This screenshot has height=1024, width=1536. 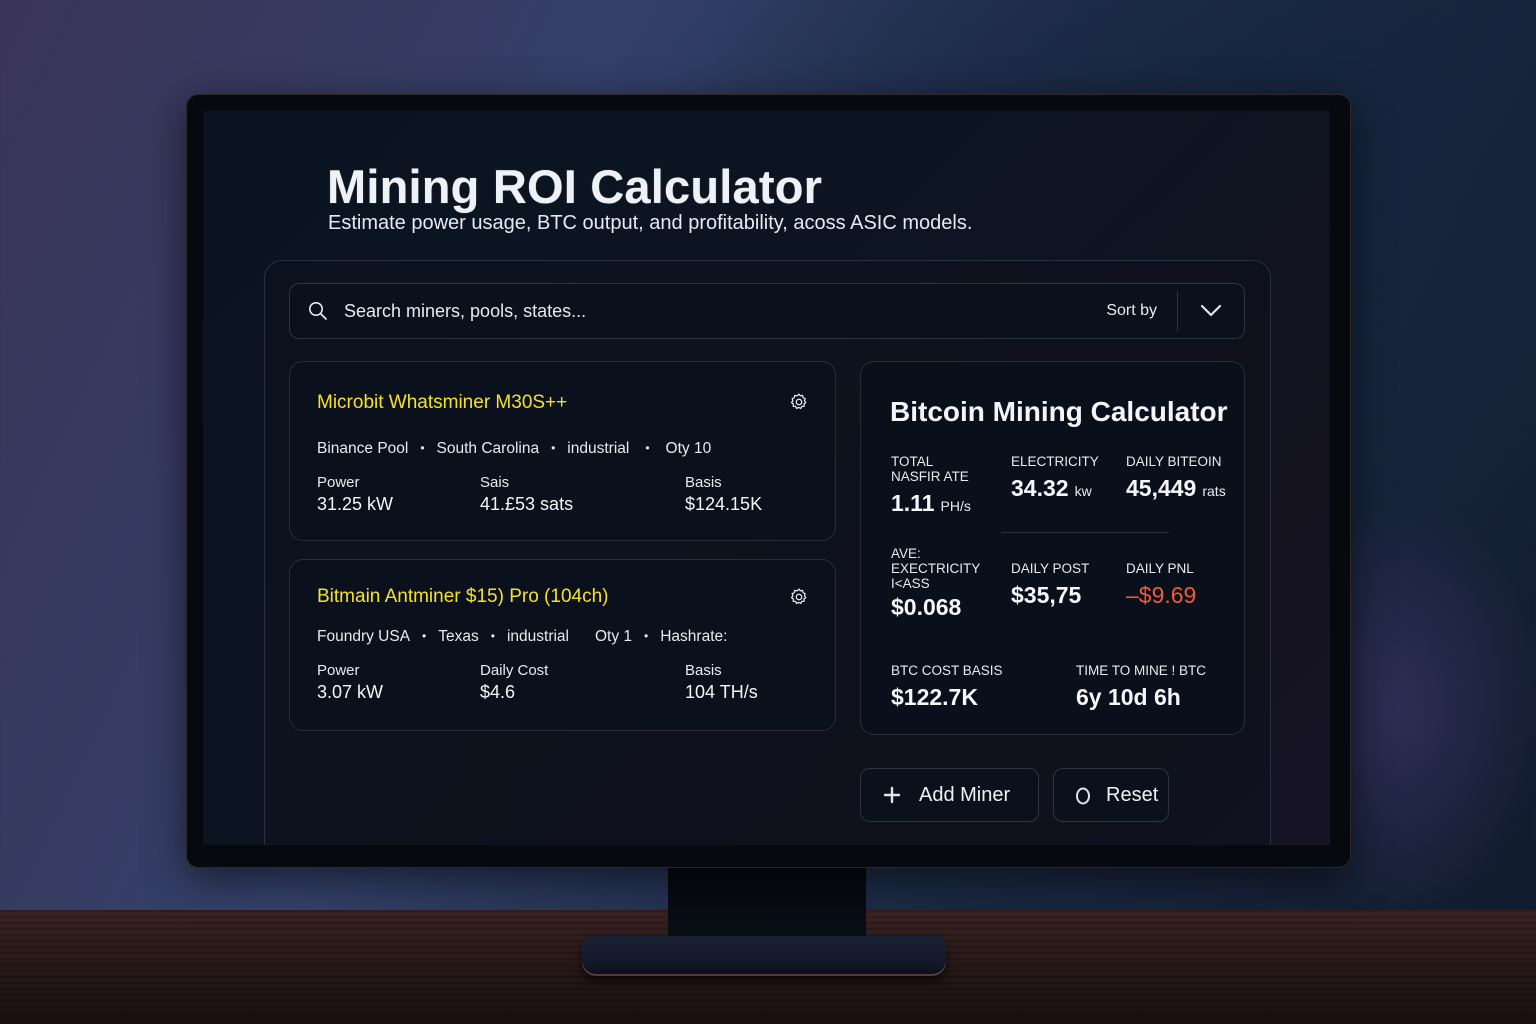 I want to click on section-divider, so click(x=1085, y=532).